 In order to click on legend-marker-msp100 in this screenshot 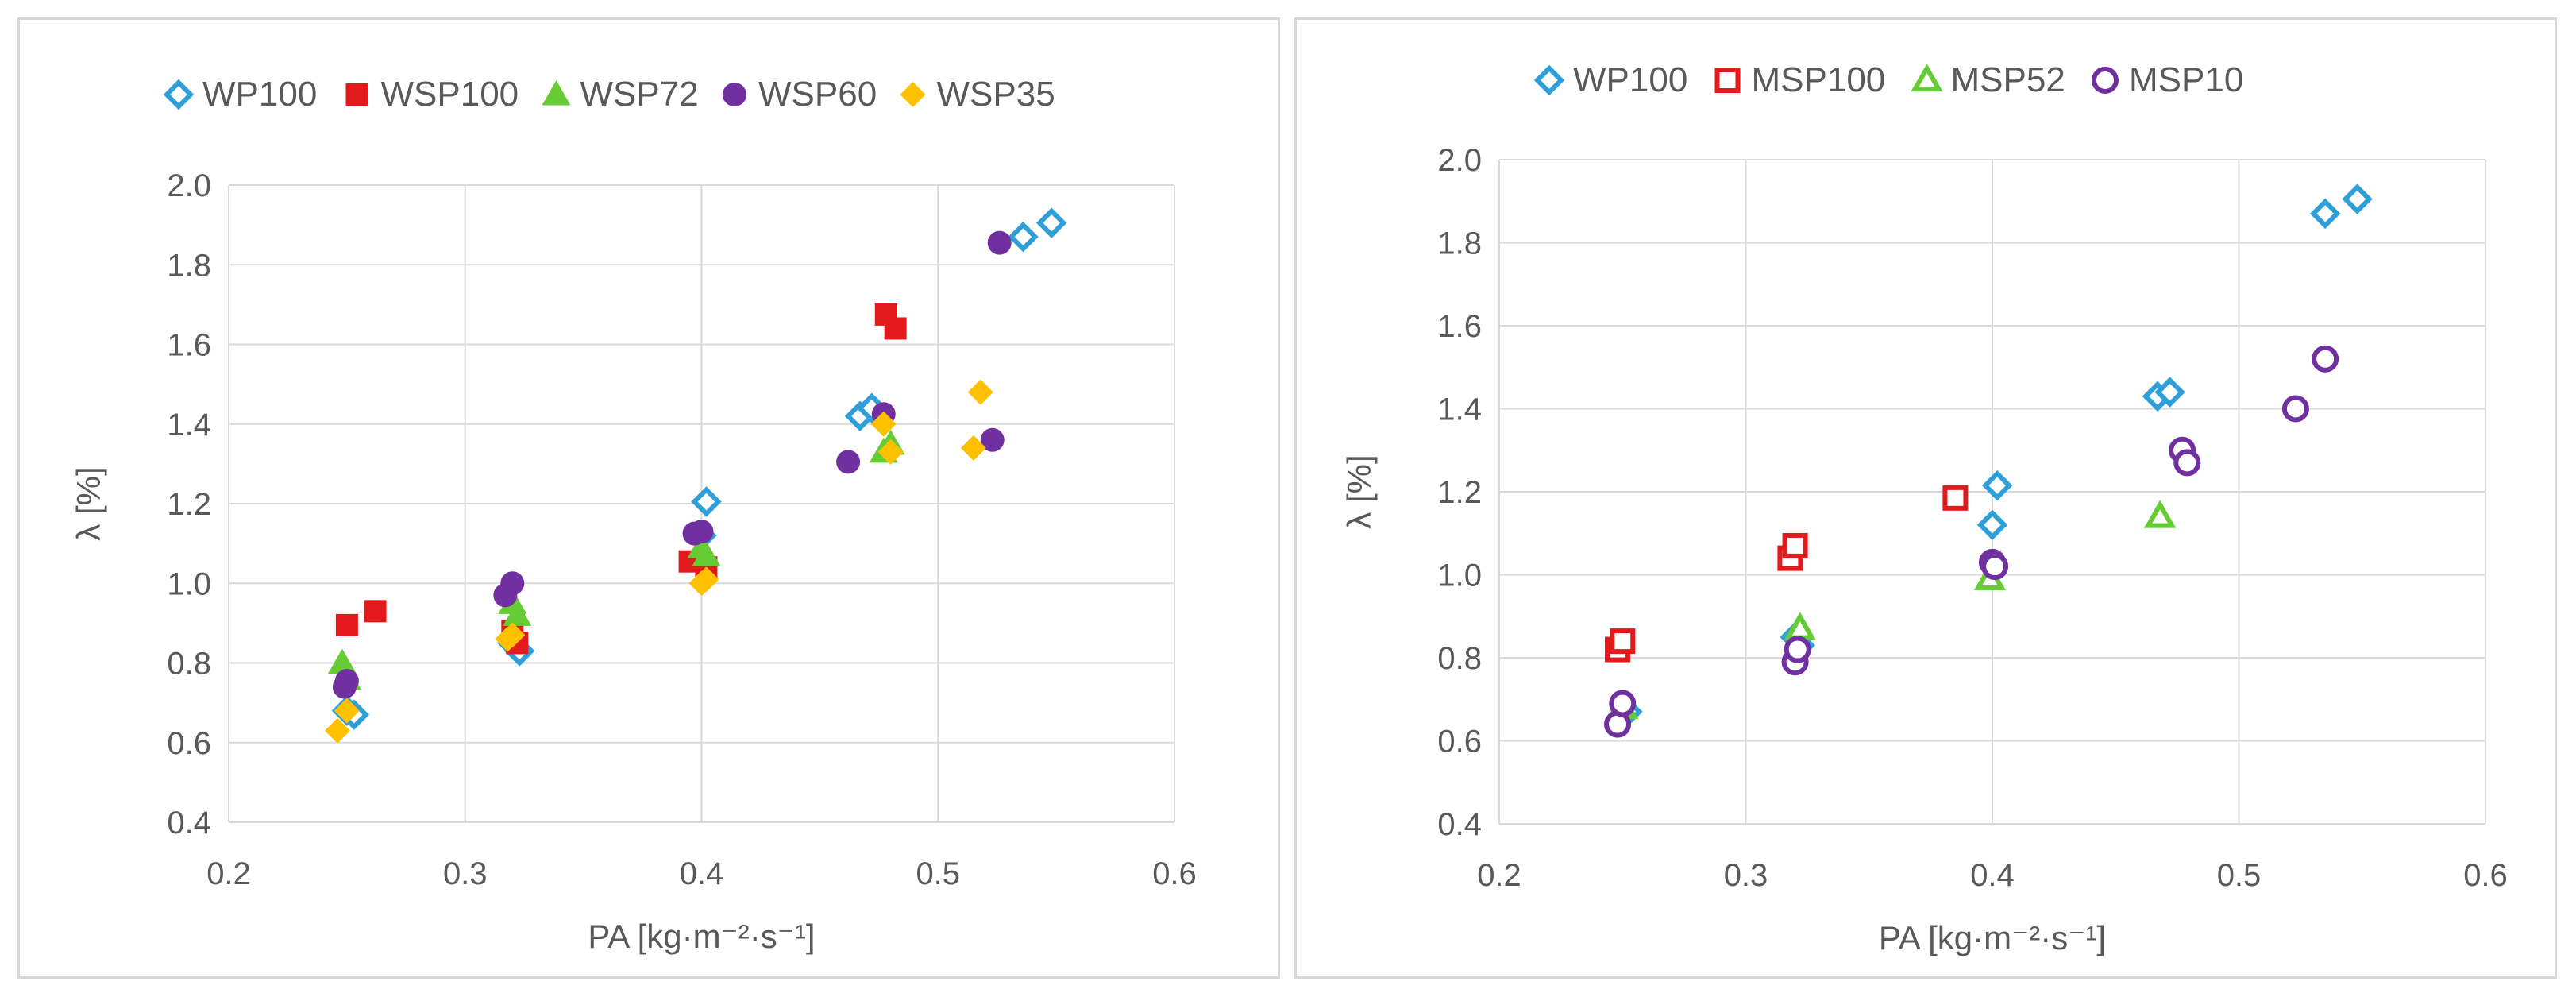, I will do `click(1728, 80)`.